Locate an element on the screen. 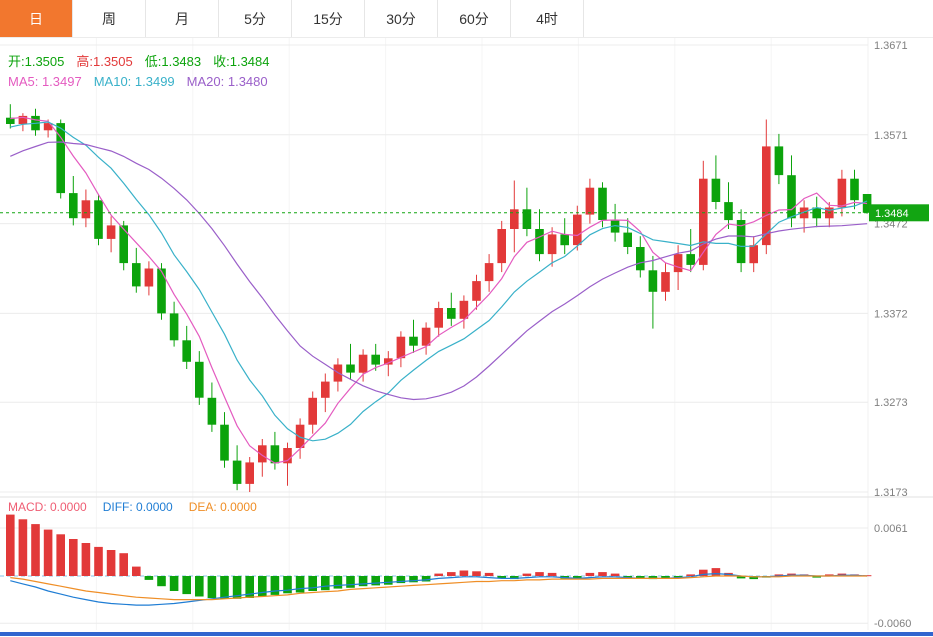 The image size is (933, 637). timeframe-tabbar: 日 周 月 5分 15分 30分 60分 4时 is located at coordinates (466, 19).